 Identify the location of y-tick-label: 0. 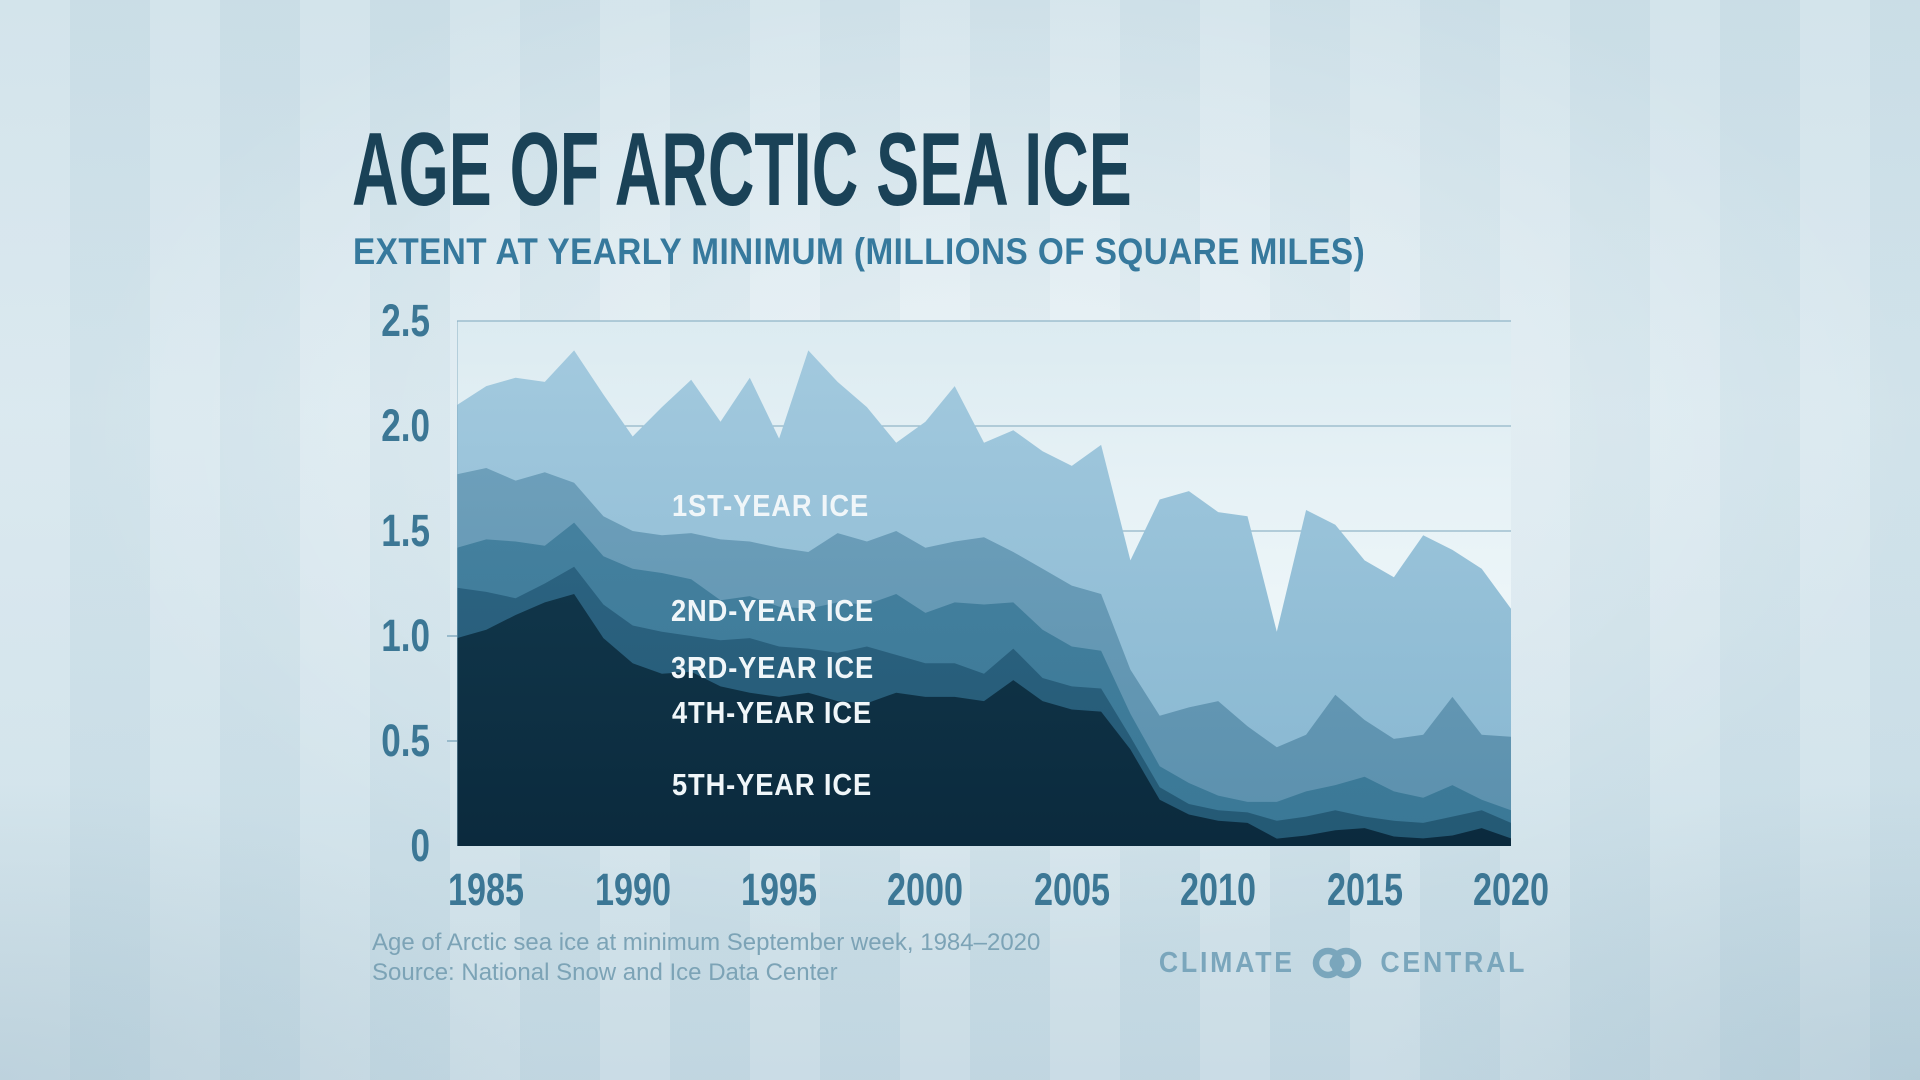
(420, 845).